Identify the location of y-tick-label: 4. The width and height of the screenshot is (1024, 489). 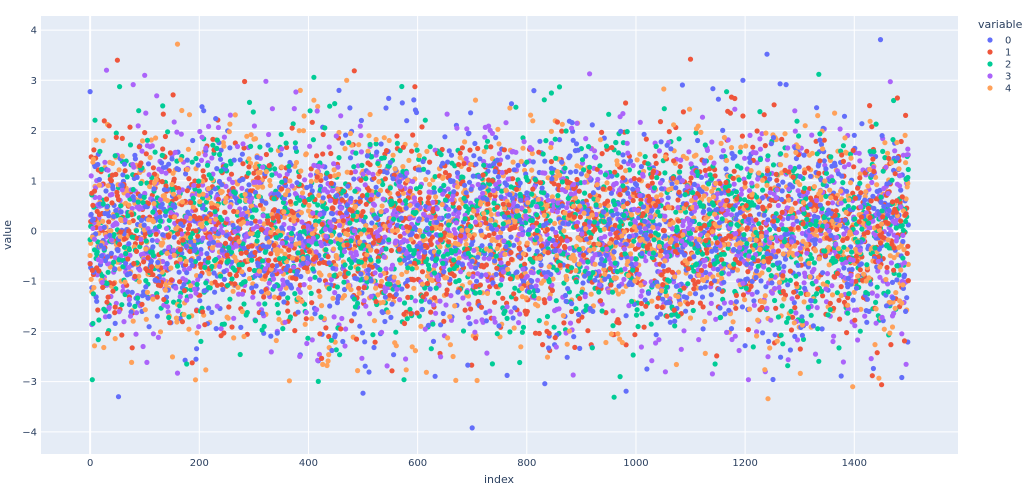
(34, 31).